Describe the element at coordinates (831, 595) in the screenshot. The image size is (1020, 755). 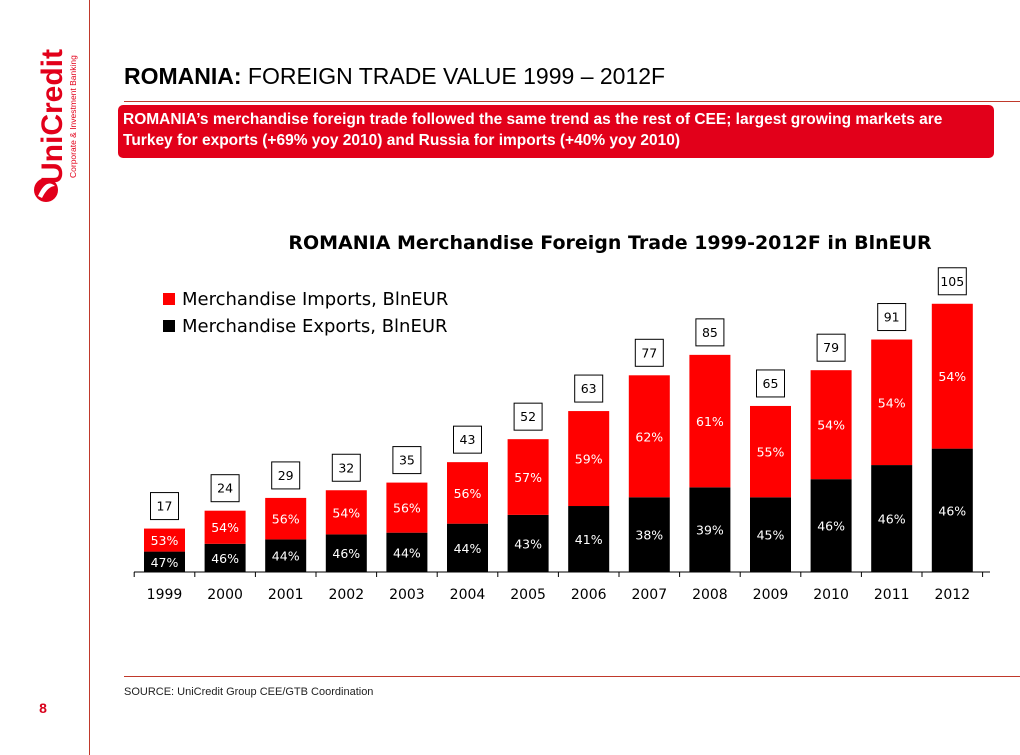
I see `x-tick-label-2010: 2010` at that location.